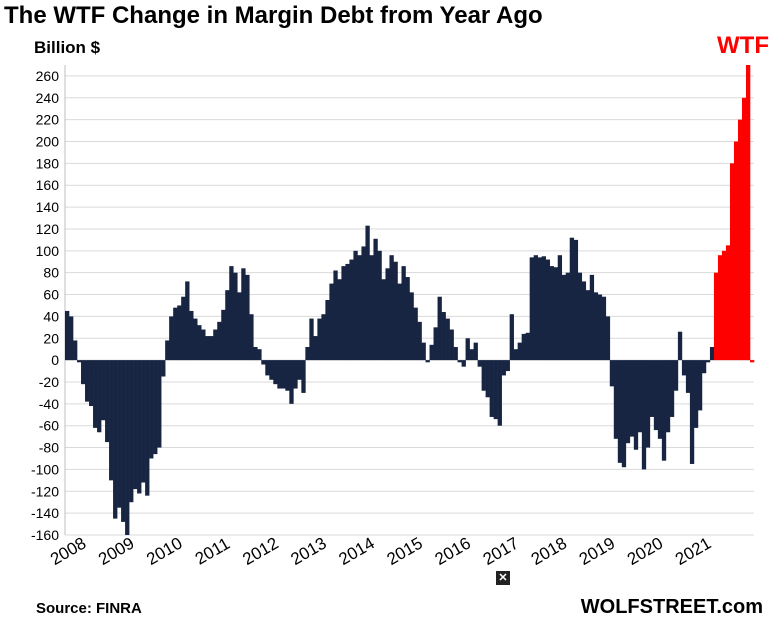 Image resolution: width=781 pixels, height=626 pixels. What do you see at coordinates (89, 608) in the screenshot?
I see `source-note: Source: FINRA` at bounding box center [89, 608].